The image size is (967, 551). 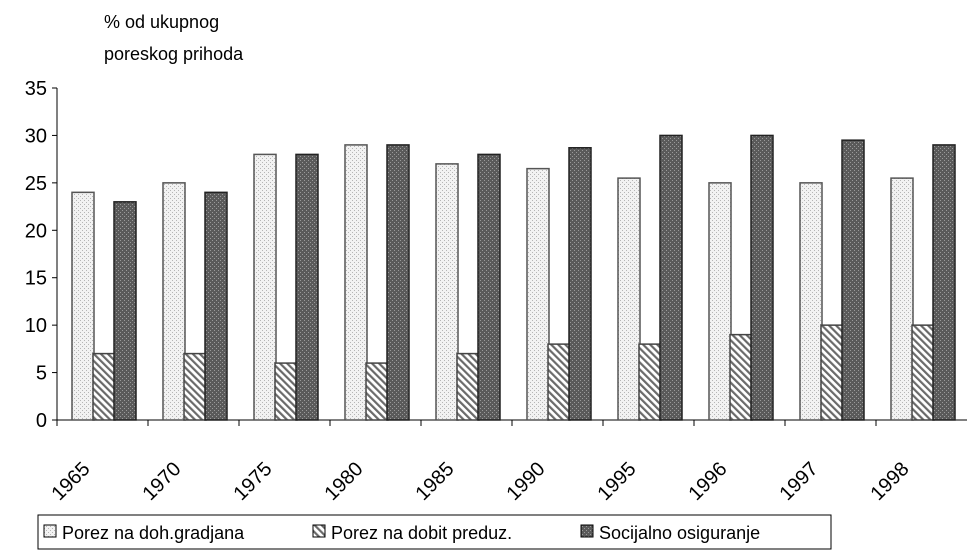 I want to click on y-axis-label-line-2: poreskog prihoda, so click(x=174, y=54).